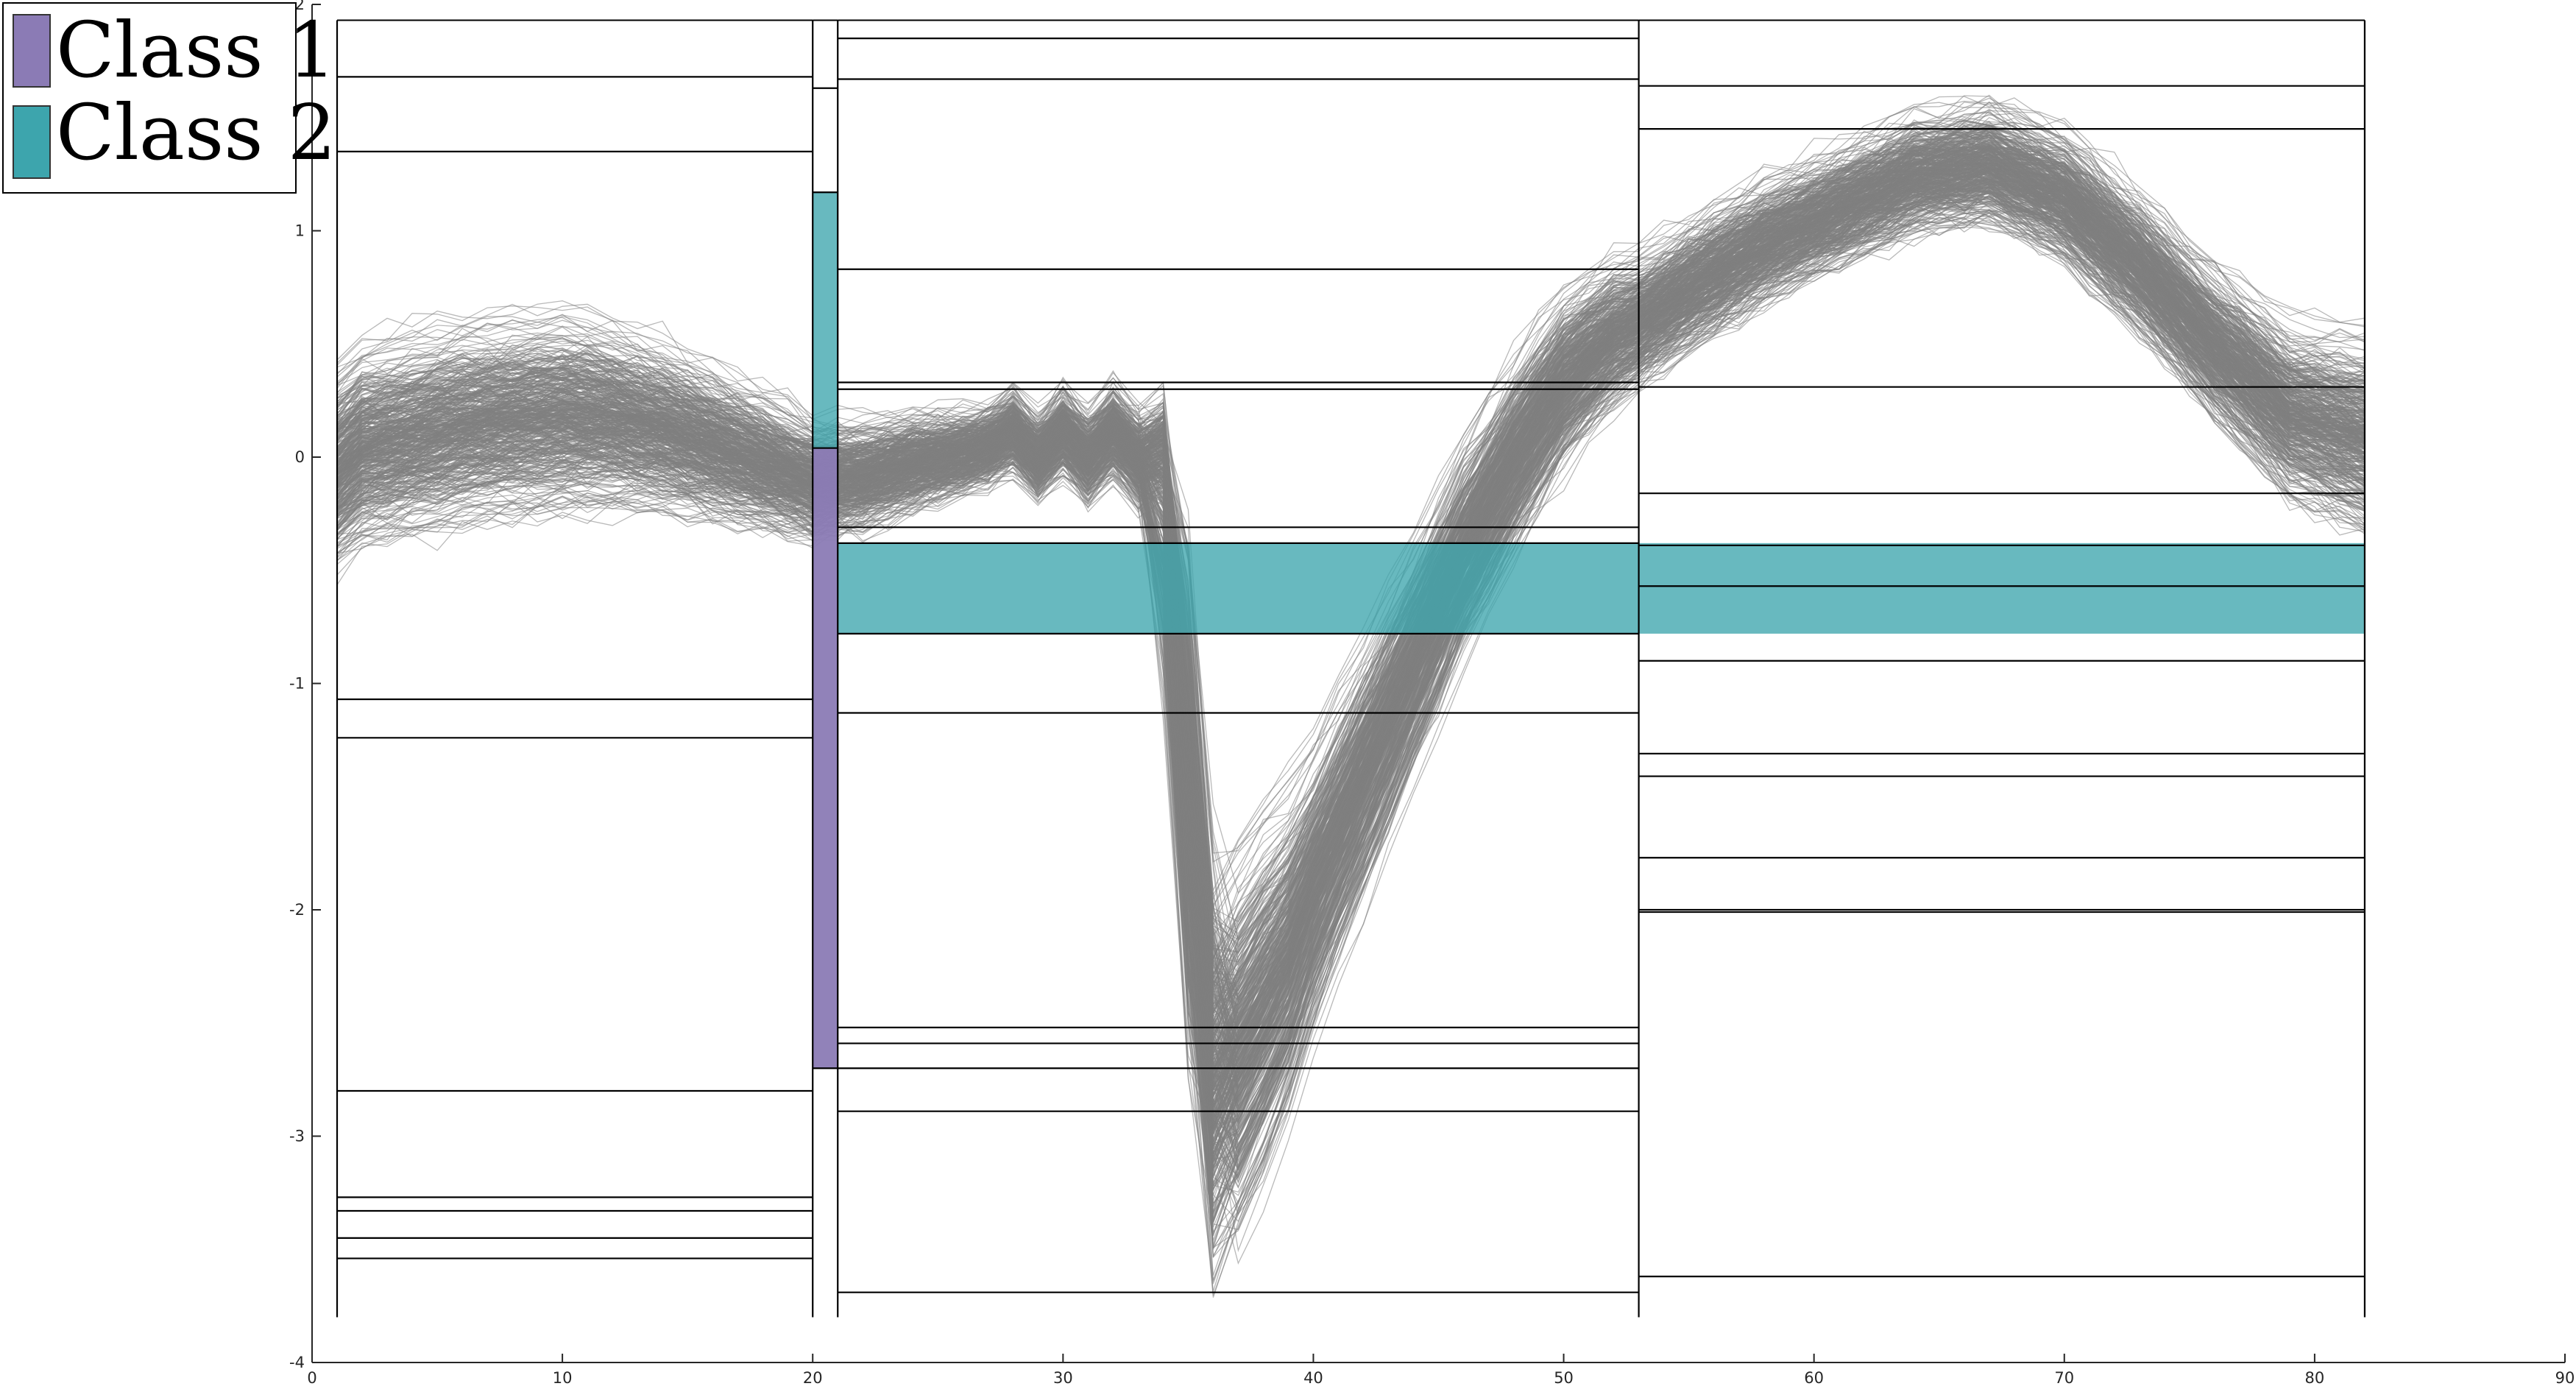  Describe the element at coordinates (1063, 1378) in the screenshot. I see `x-tick-label: 30` at that location.